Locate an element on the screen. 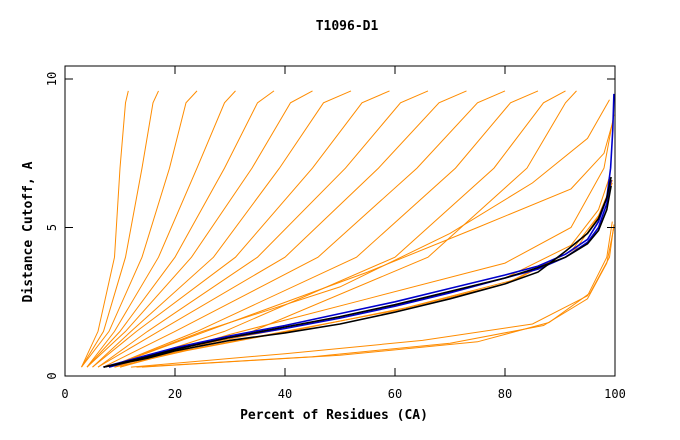  y-tick-label: 10 is located at coordinates (52, 79).